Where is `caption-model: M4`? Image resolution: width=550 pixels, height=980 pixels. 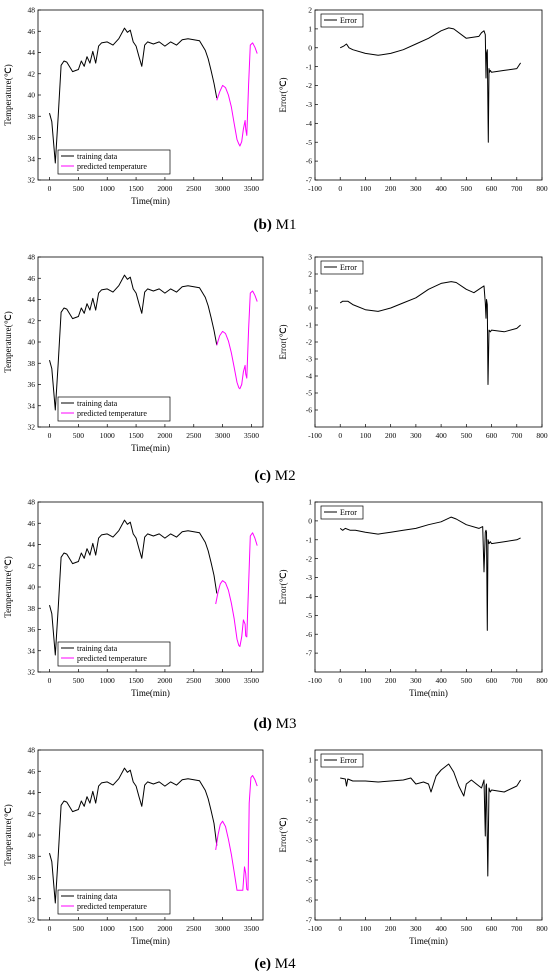 caption-model: M4 is located at coordinates (285, 964).